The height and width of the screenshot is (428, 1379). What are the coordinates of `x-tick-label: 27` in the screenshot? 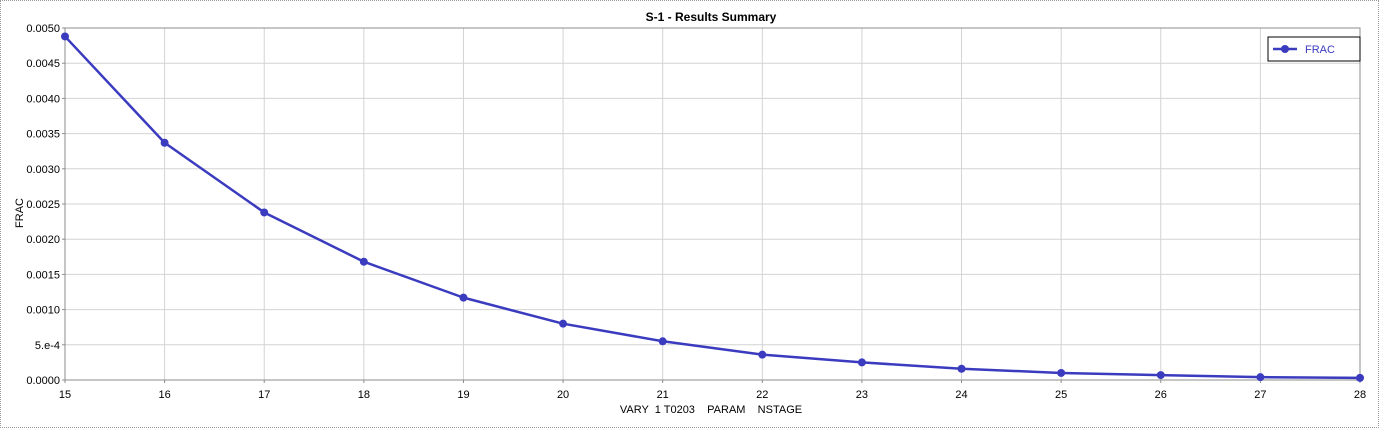 It's located at (1260, 395).